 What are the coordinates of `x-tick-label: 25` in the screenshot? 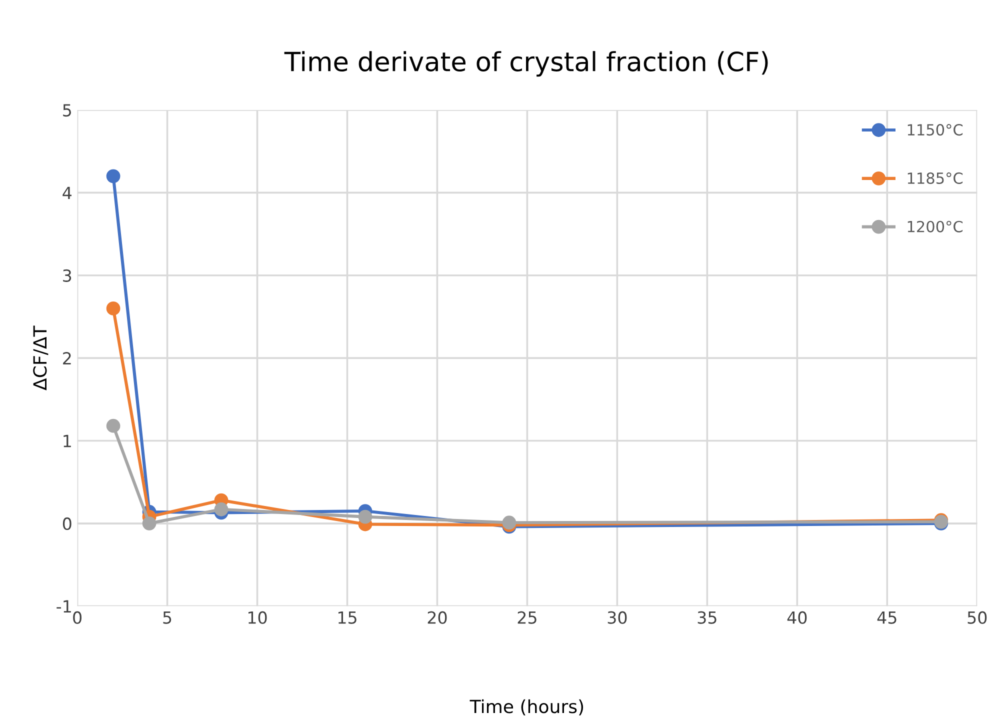 It's located at (527, 617).